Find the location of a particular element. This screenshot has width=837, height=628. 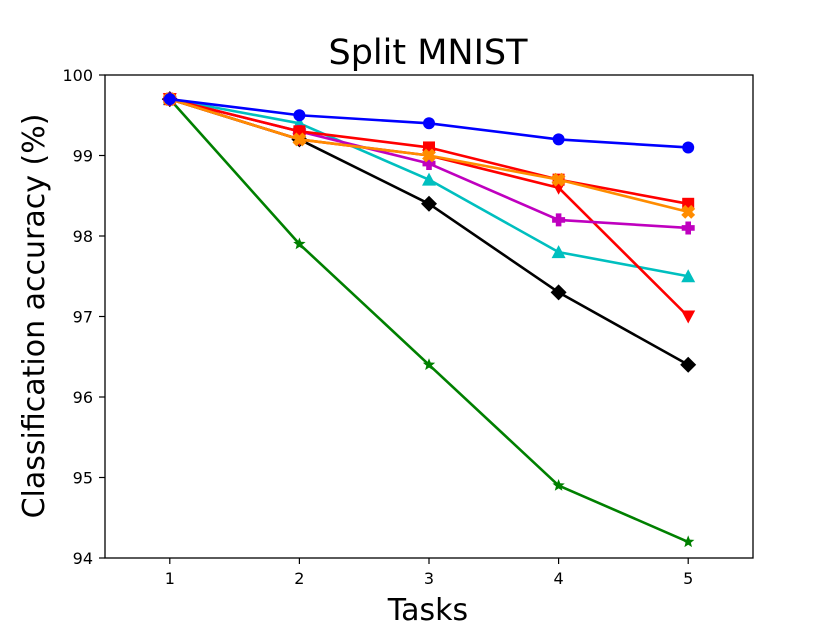

x-tick-label: 1 is located at coordinates (170, 578).